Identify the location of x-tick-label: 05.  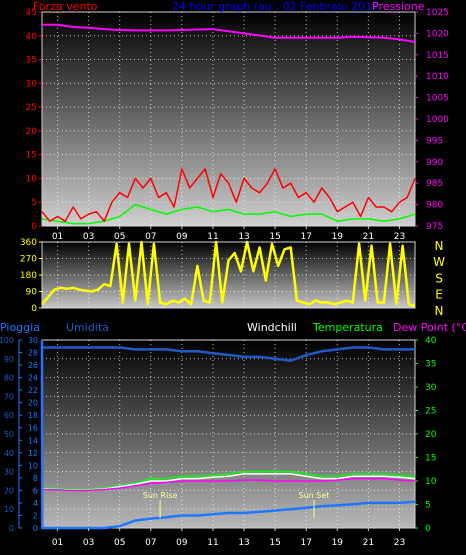
(119, 237).